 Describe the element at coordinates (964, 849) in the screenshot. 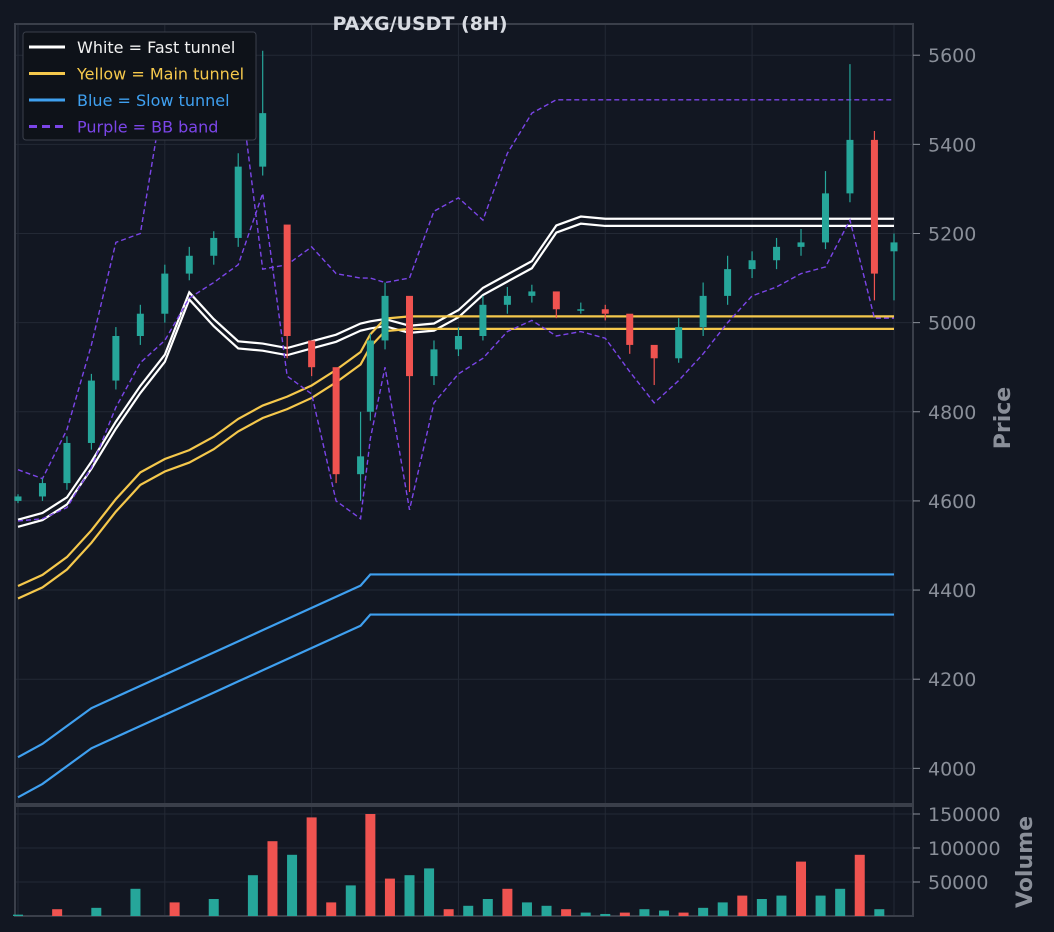

I see `volume-tick-label-1: 100000` at that location.